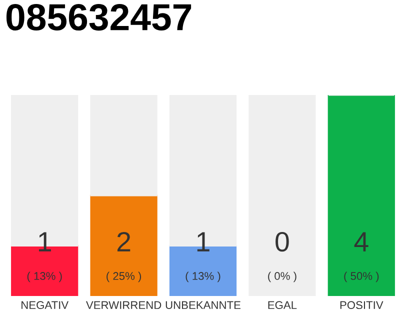 The width and height of the screenshot is (410, 320). Describe the element at coordinates (282, 257) in the screenshot. I see `data-label: 0 ( 0% )` at that location.